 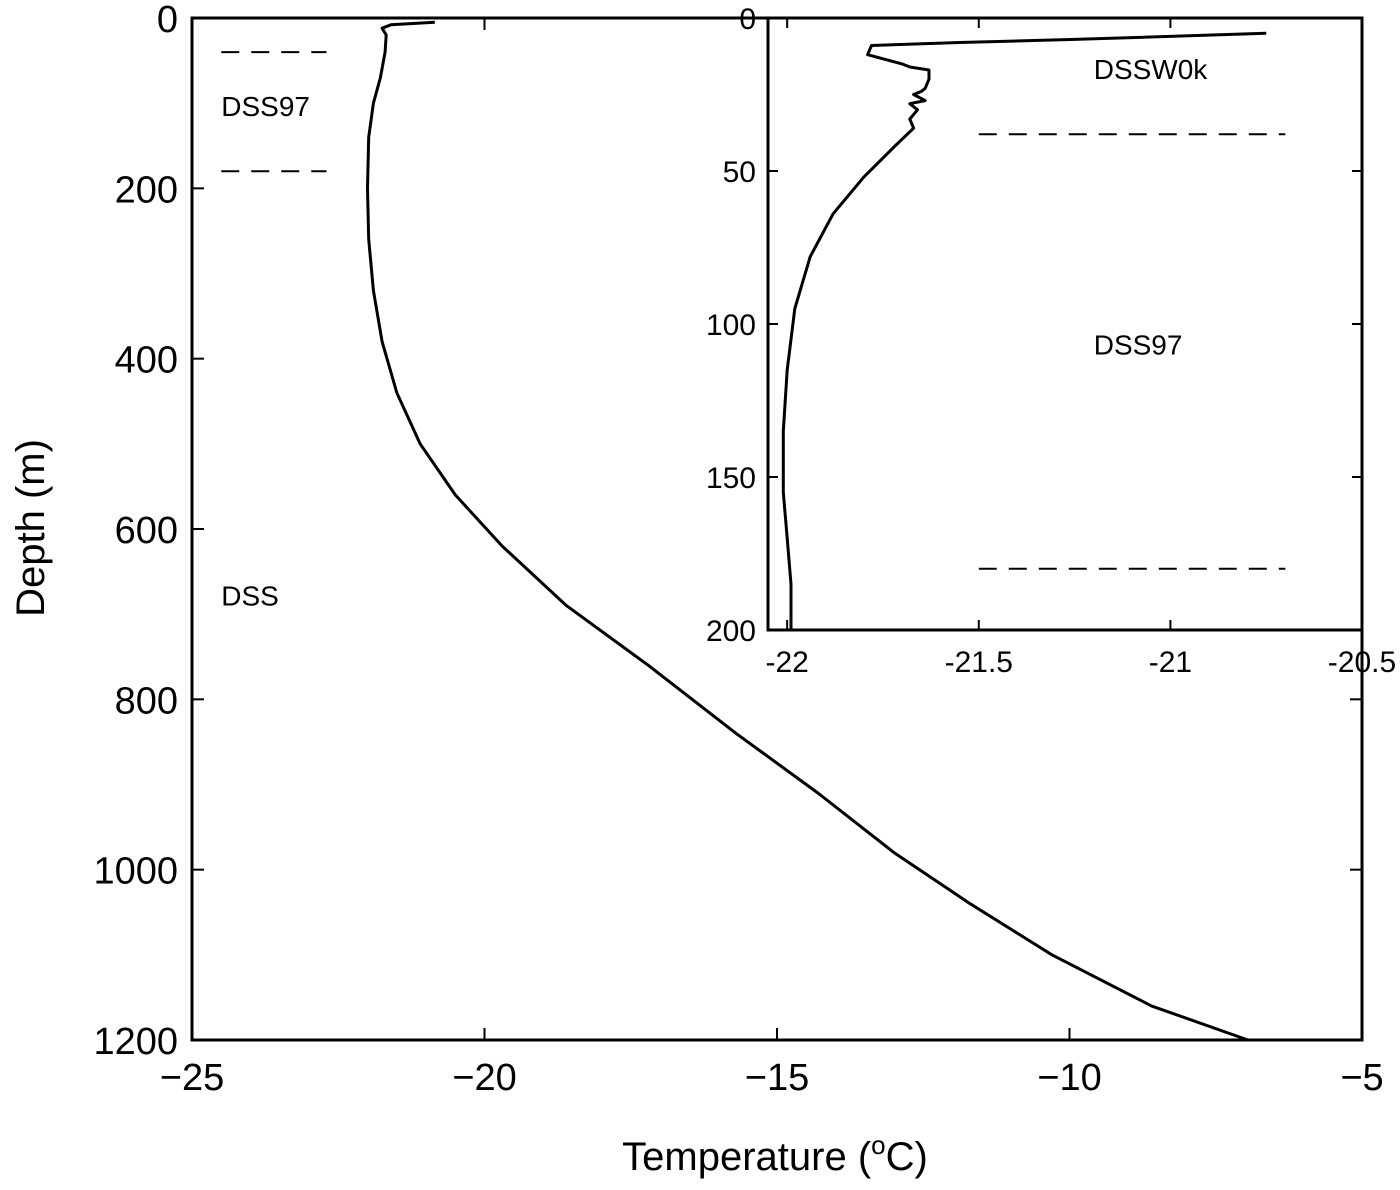 What do you see at coordinates (747, 19) in the screenshot?
I see `inset-ytick-label: 0` at bounding box center [747, 19].